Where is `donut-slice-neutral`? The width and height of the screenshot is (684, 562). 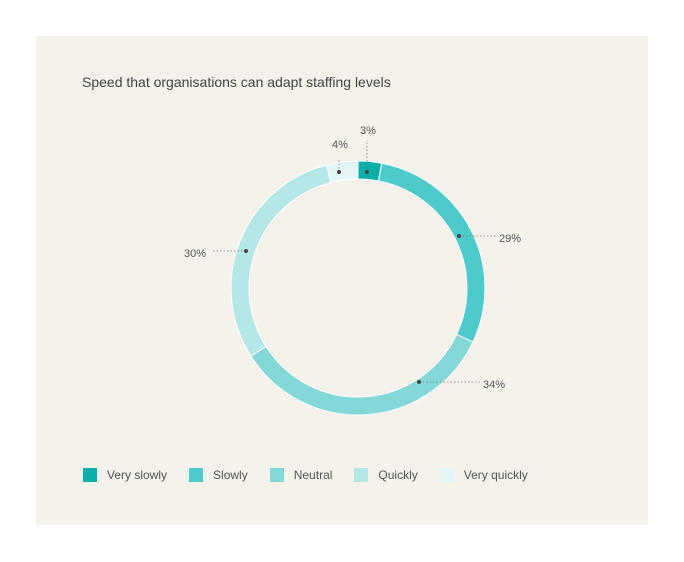
donut-slice-neutral is located at coordinates (362, 374).